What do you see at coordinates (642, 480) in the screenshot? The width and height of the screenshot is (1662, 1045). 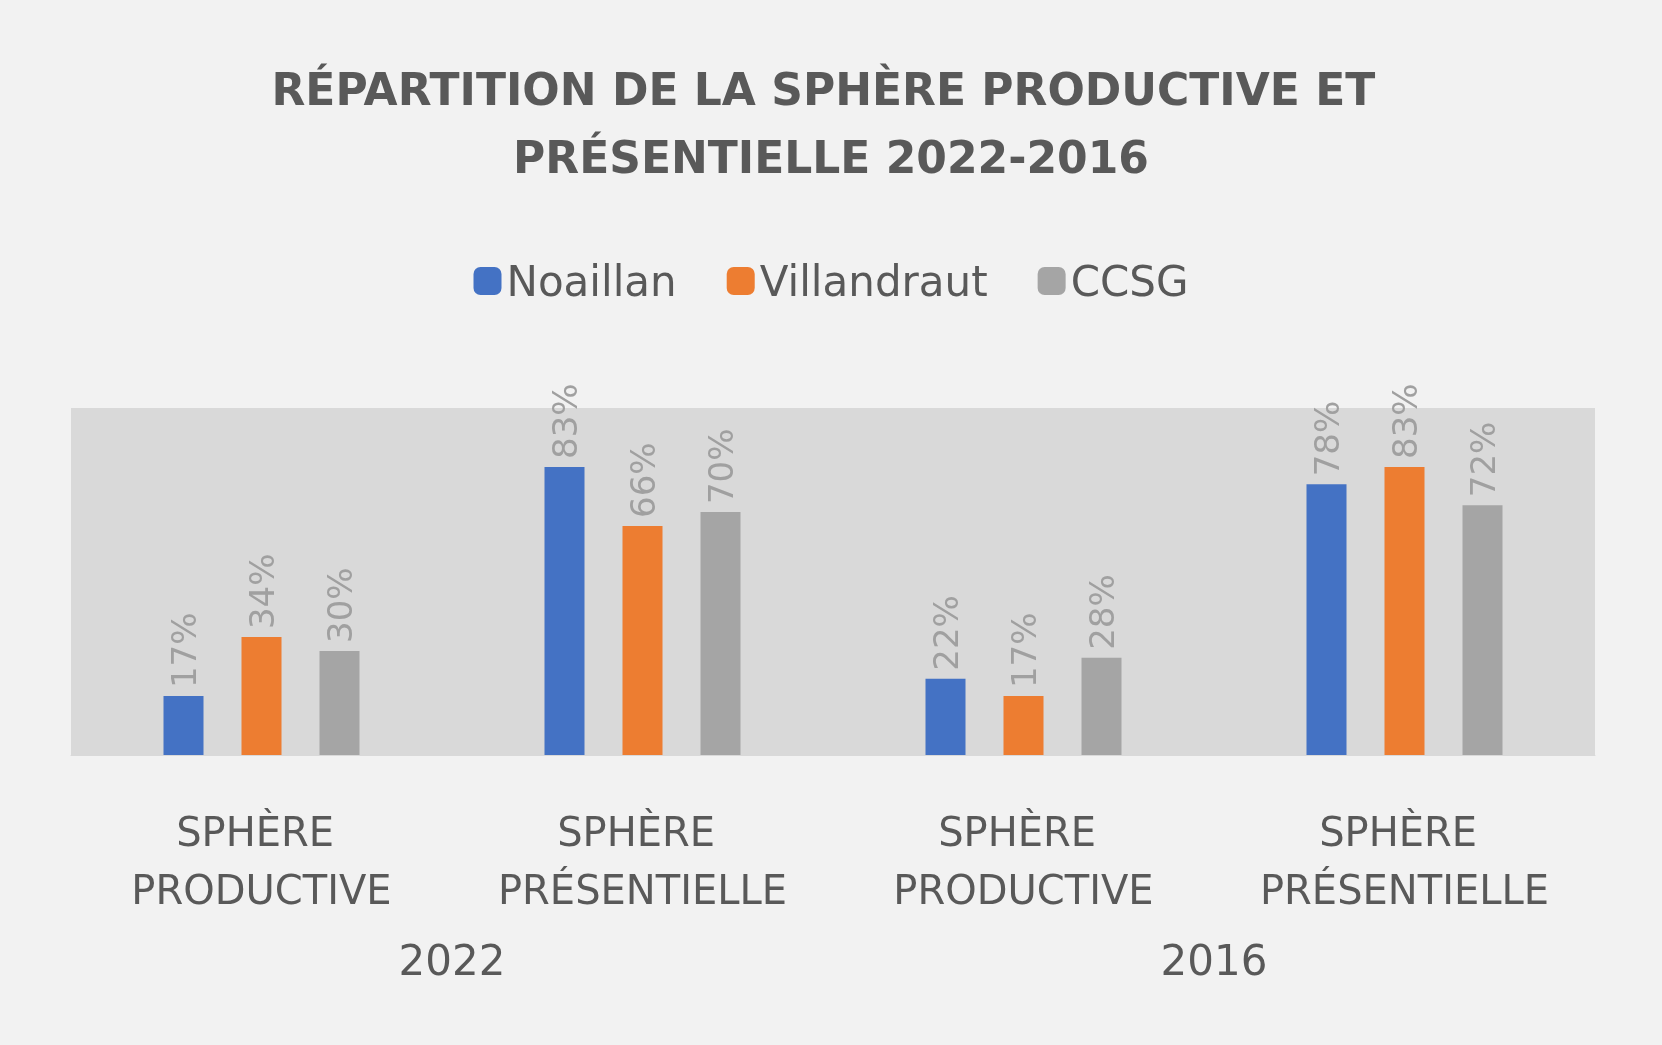 I see `data-label: 66%` at bounding box center [642, 480].